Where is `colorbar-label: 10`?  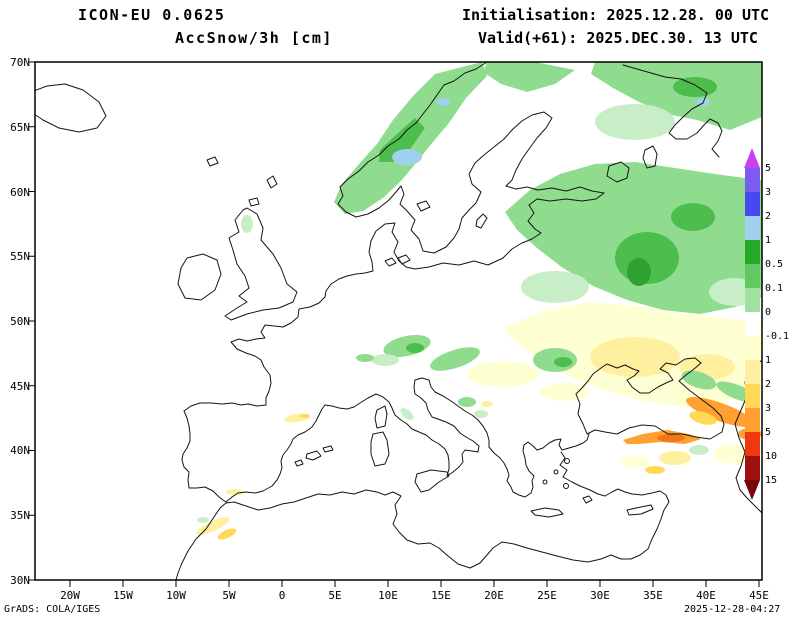
colorbar-label: 10 is located at coordinates (771, 456).